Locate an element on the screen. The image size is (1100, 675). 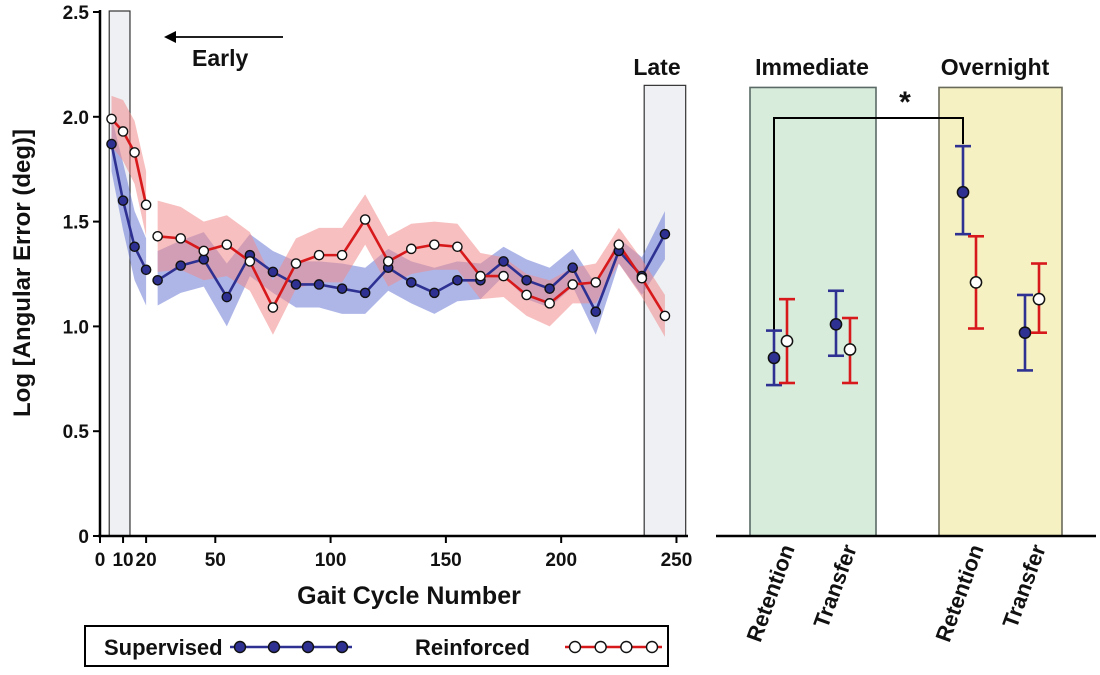
x-tick-label: 150 is located at coordinates (446, 560).